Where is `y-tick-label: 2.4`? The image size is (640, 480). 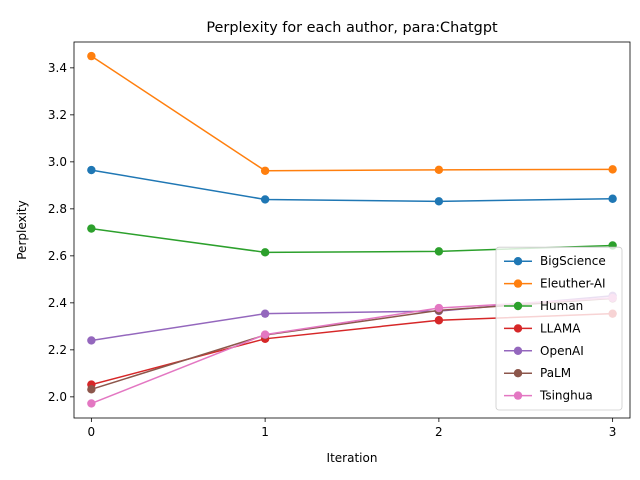 y-tick-label: 2.4 is located at coordinates (57, 303).